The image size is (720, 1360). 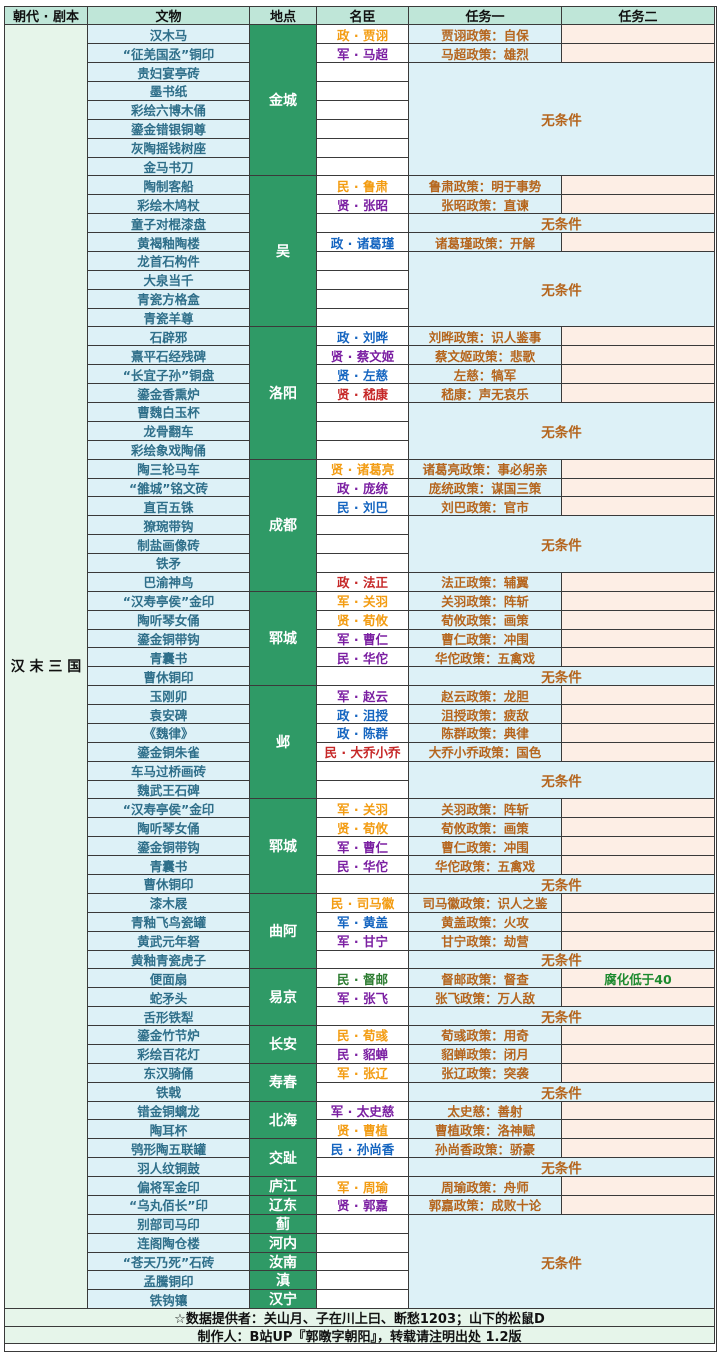 I want to click on location-cell: 滇, so click(x=283, y=1281).